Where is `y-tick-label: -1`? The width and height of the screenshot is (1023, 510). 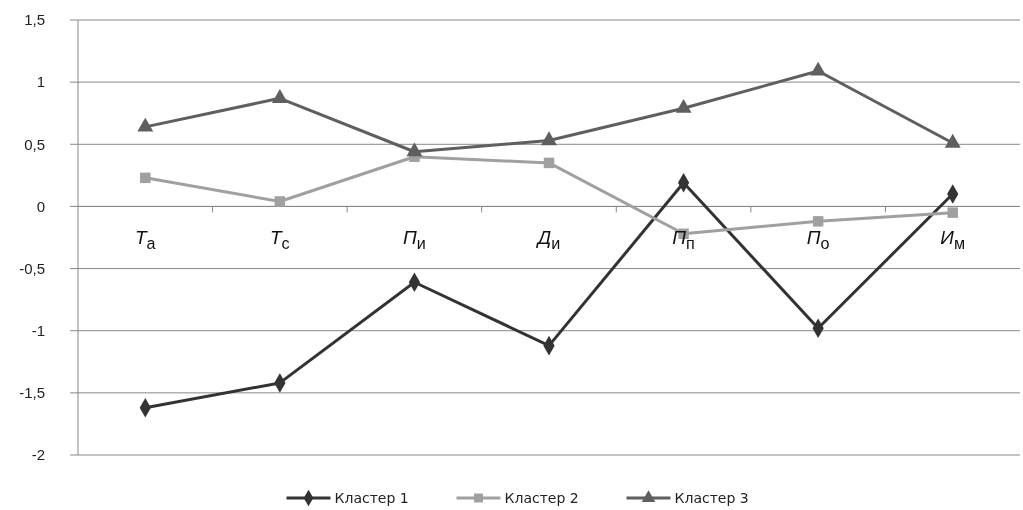
y-tick-label: -1 is located at coordinates (38, 330).